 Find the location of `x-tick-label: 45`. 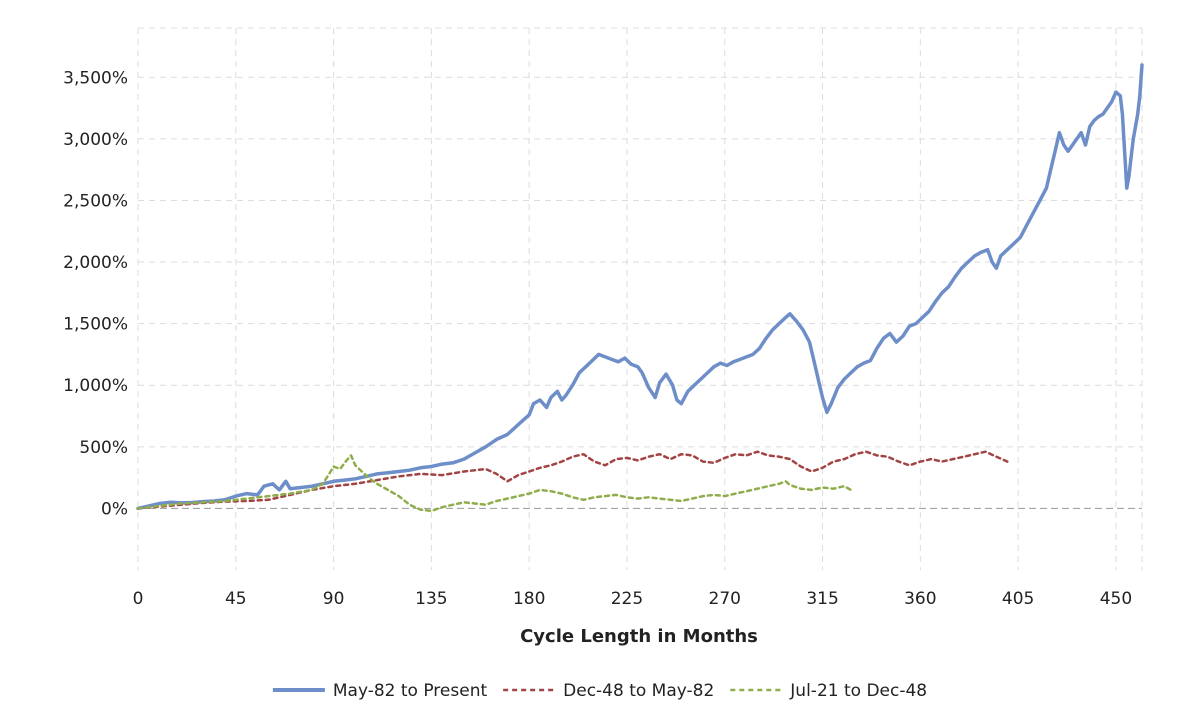

x-tick-label: 45 is located at coordinates (236, 599).